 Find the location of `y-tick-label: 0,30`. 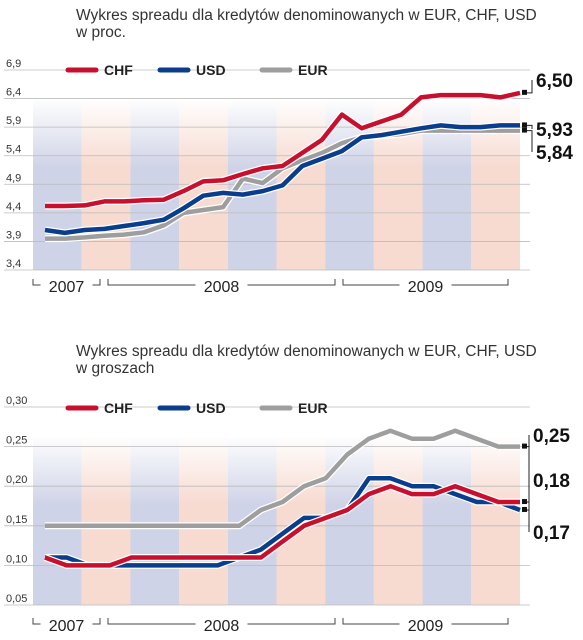

y-tick-label: 0,30 is located at coordinates (16, 401).